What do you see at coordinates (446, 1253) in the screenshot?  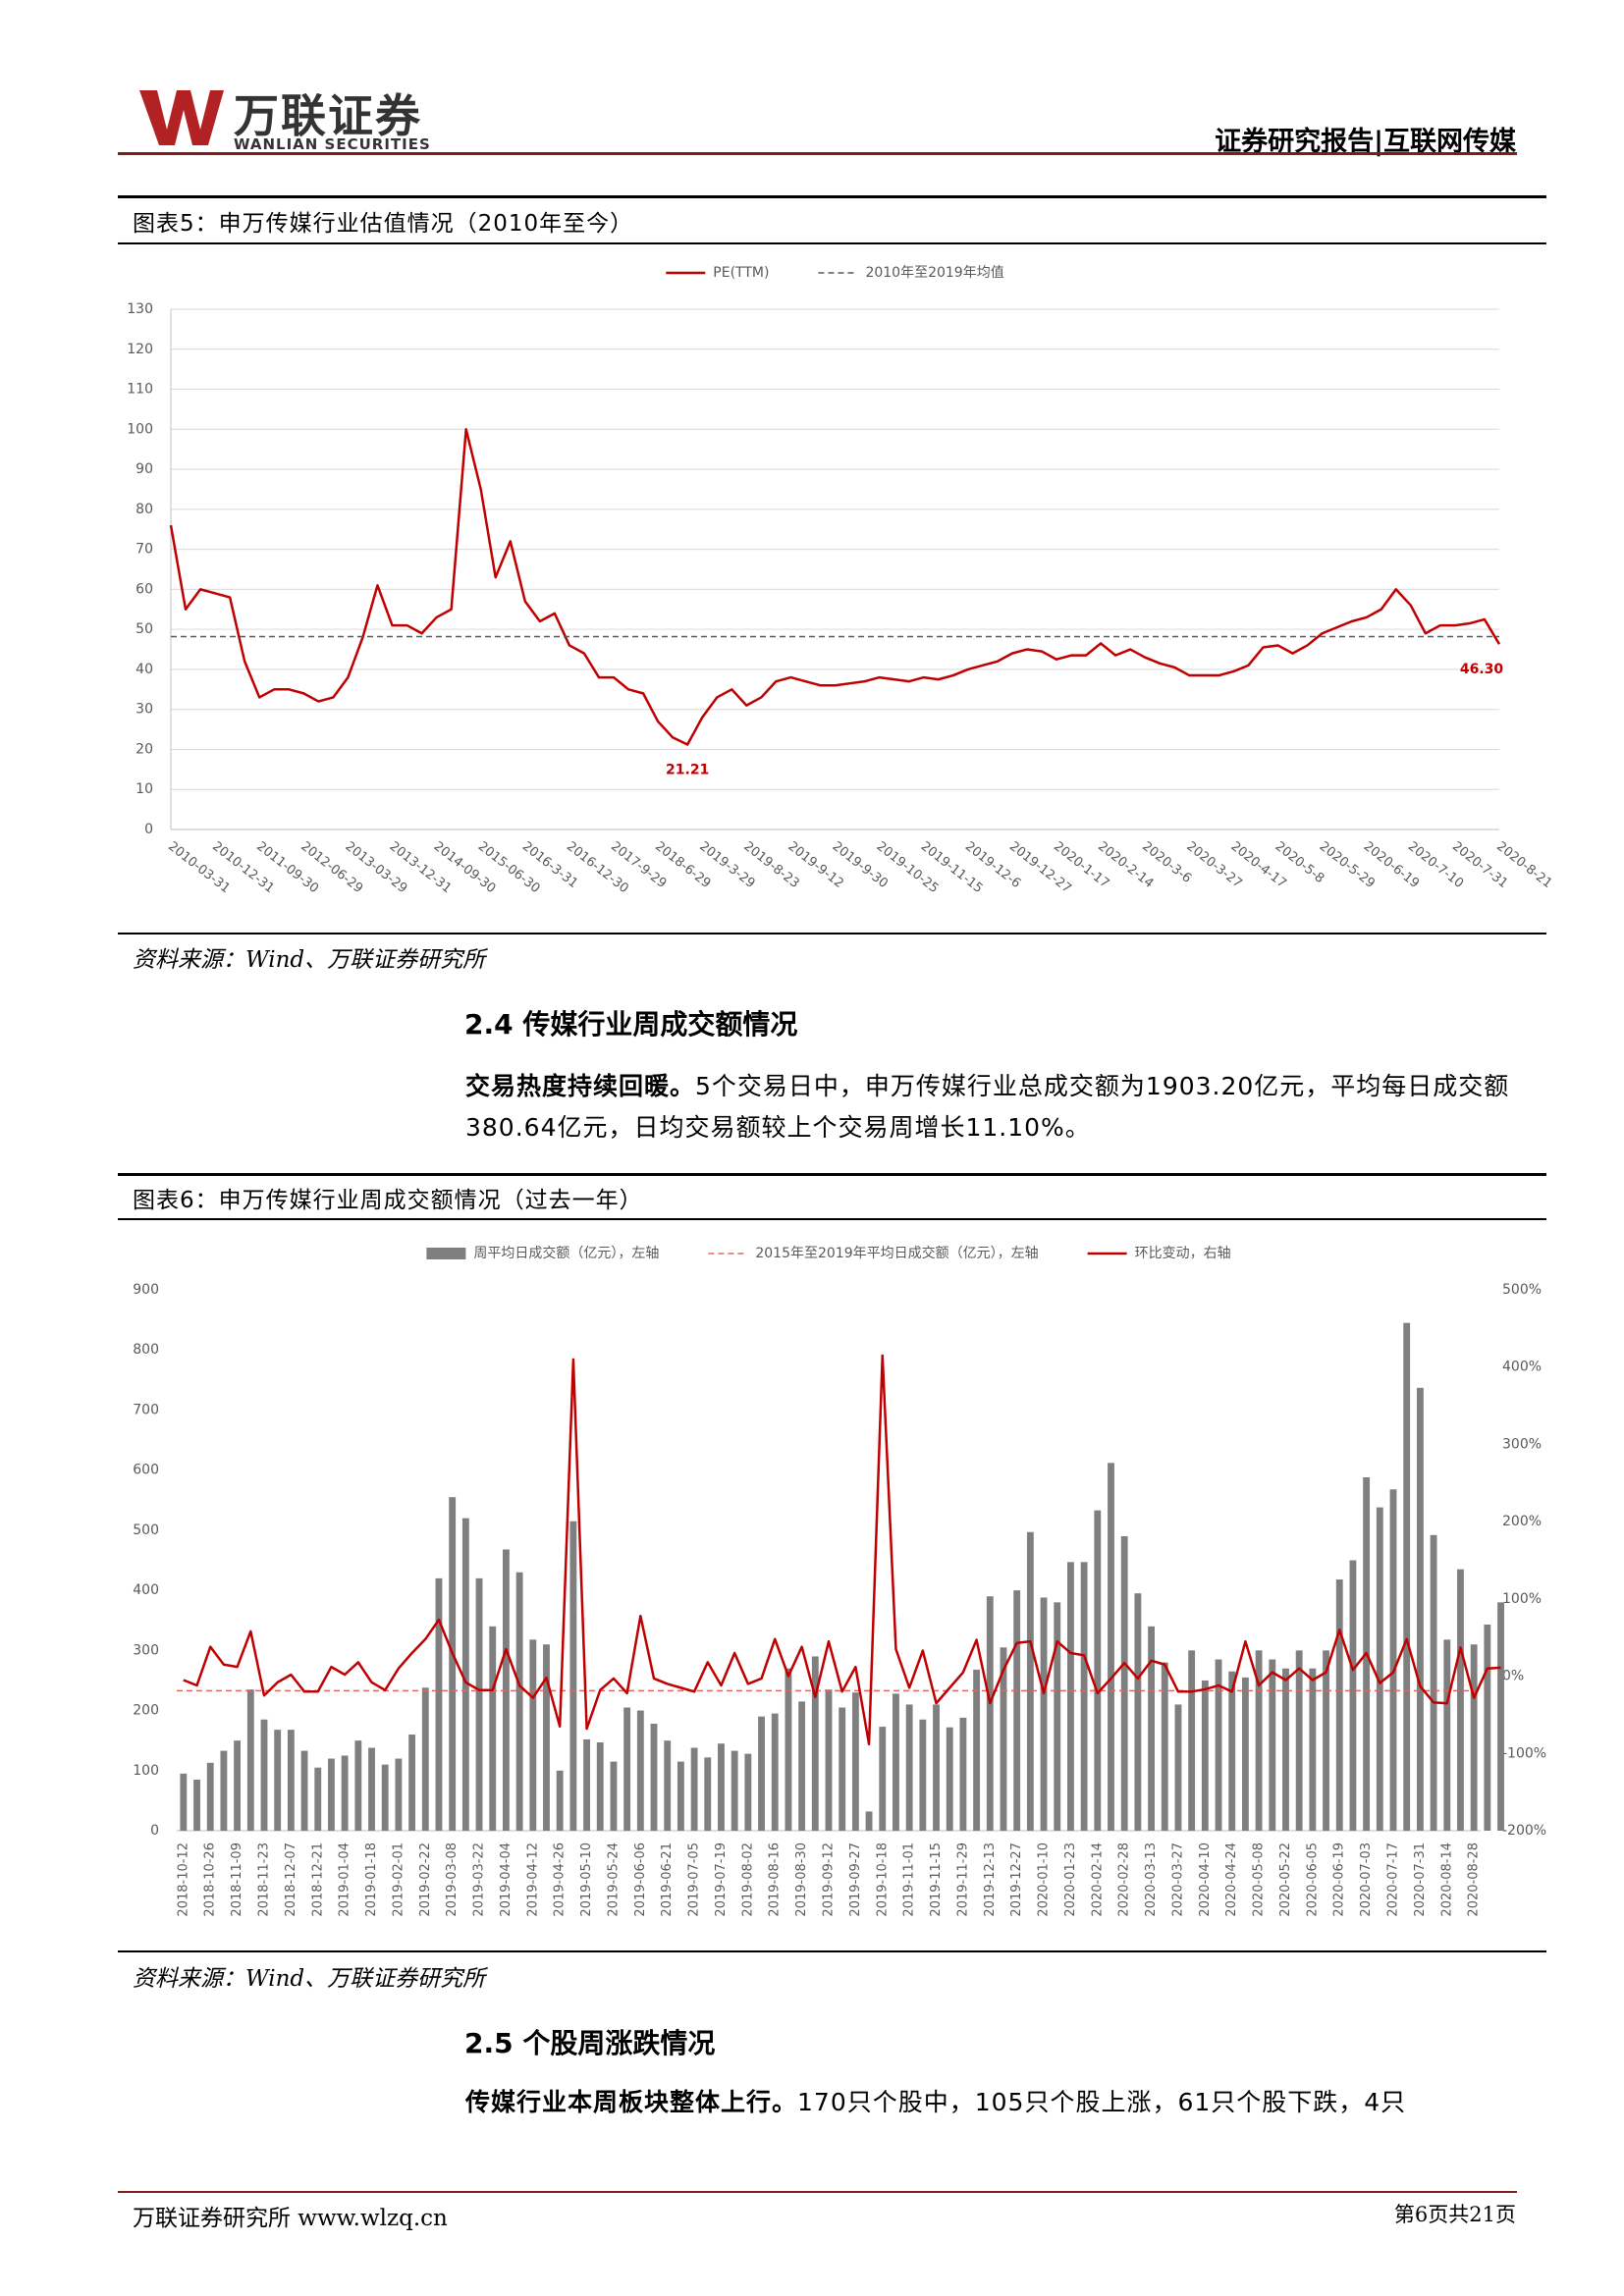 I see `legend-swatch` at bounding box center [446, 1253].